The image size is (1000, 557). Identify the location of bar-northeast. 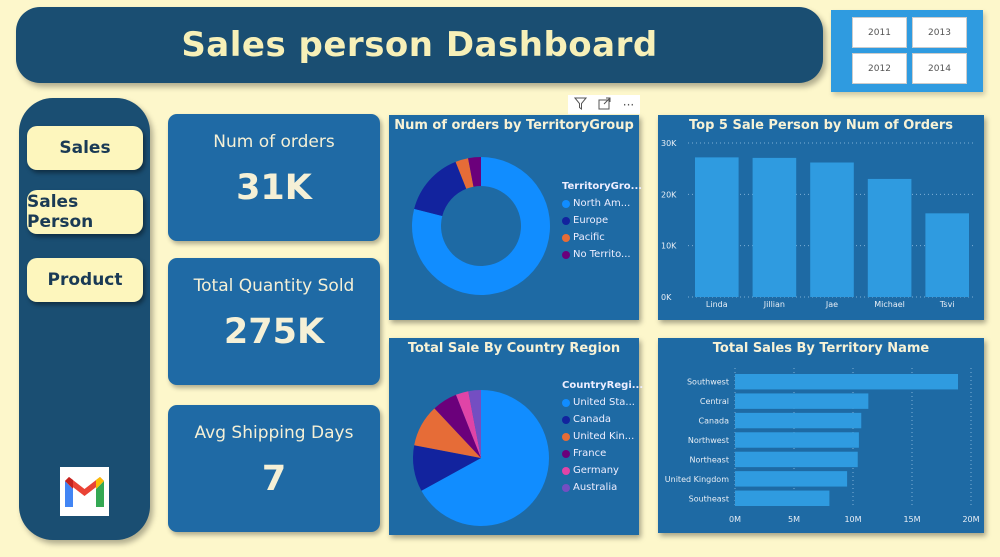
(796, 459).